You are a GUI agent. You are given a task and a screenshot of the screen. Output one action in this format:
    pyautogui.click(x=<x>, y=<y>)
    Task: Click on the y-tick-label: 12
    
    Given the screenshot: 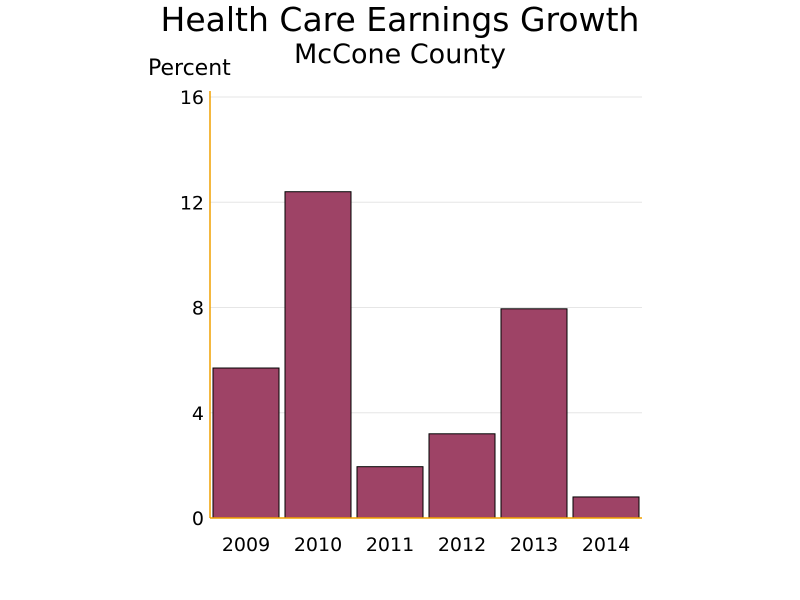 What is the action you would take?
    pyautogui.click(x=192, y=203)
    